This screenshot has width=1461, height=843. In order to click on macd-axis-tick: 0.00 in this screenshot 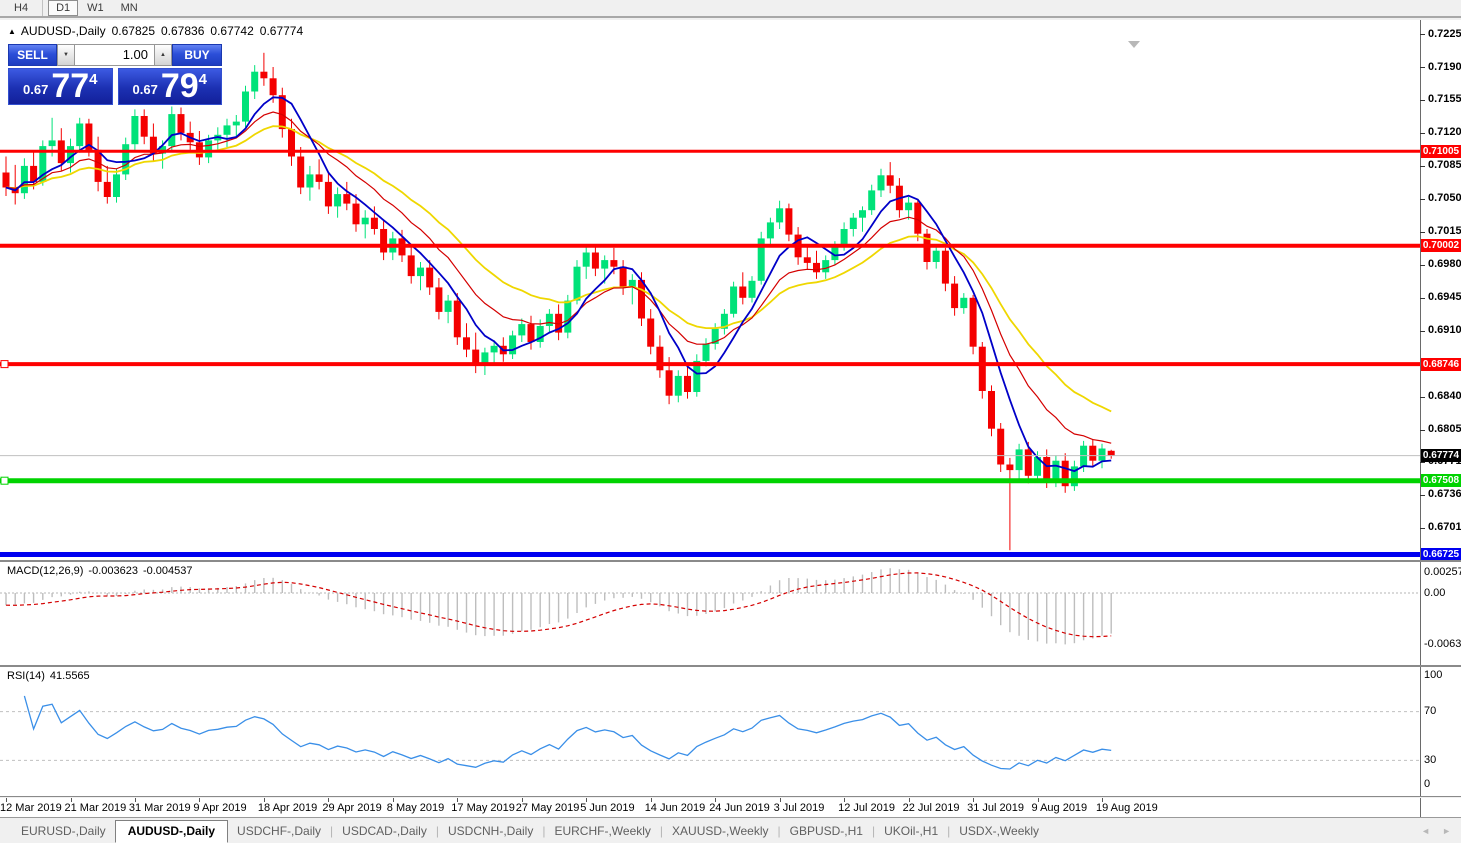, I will do `click(1435, 592)`.